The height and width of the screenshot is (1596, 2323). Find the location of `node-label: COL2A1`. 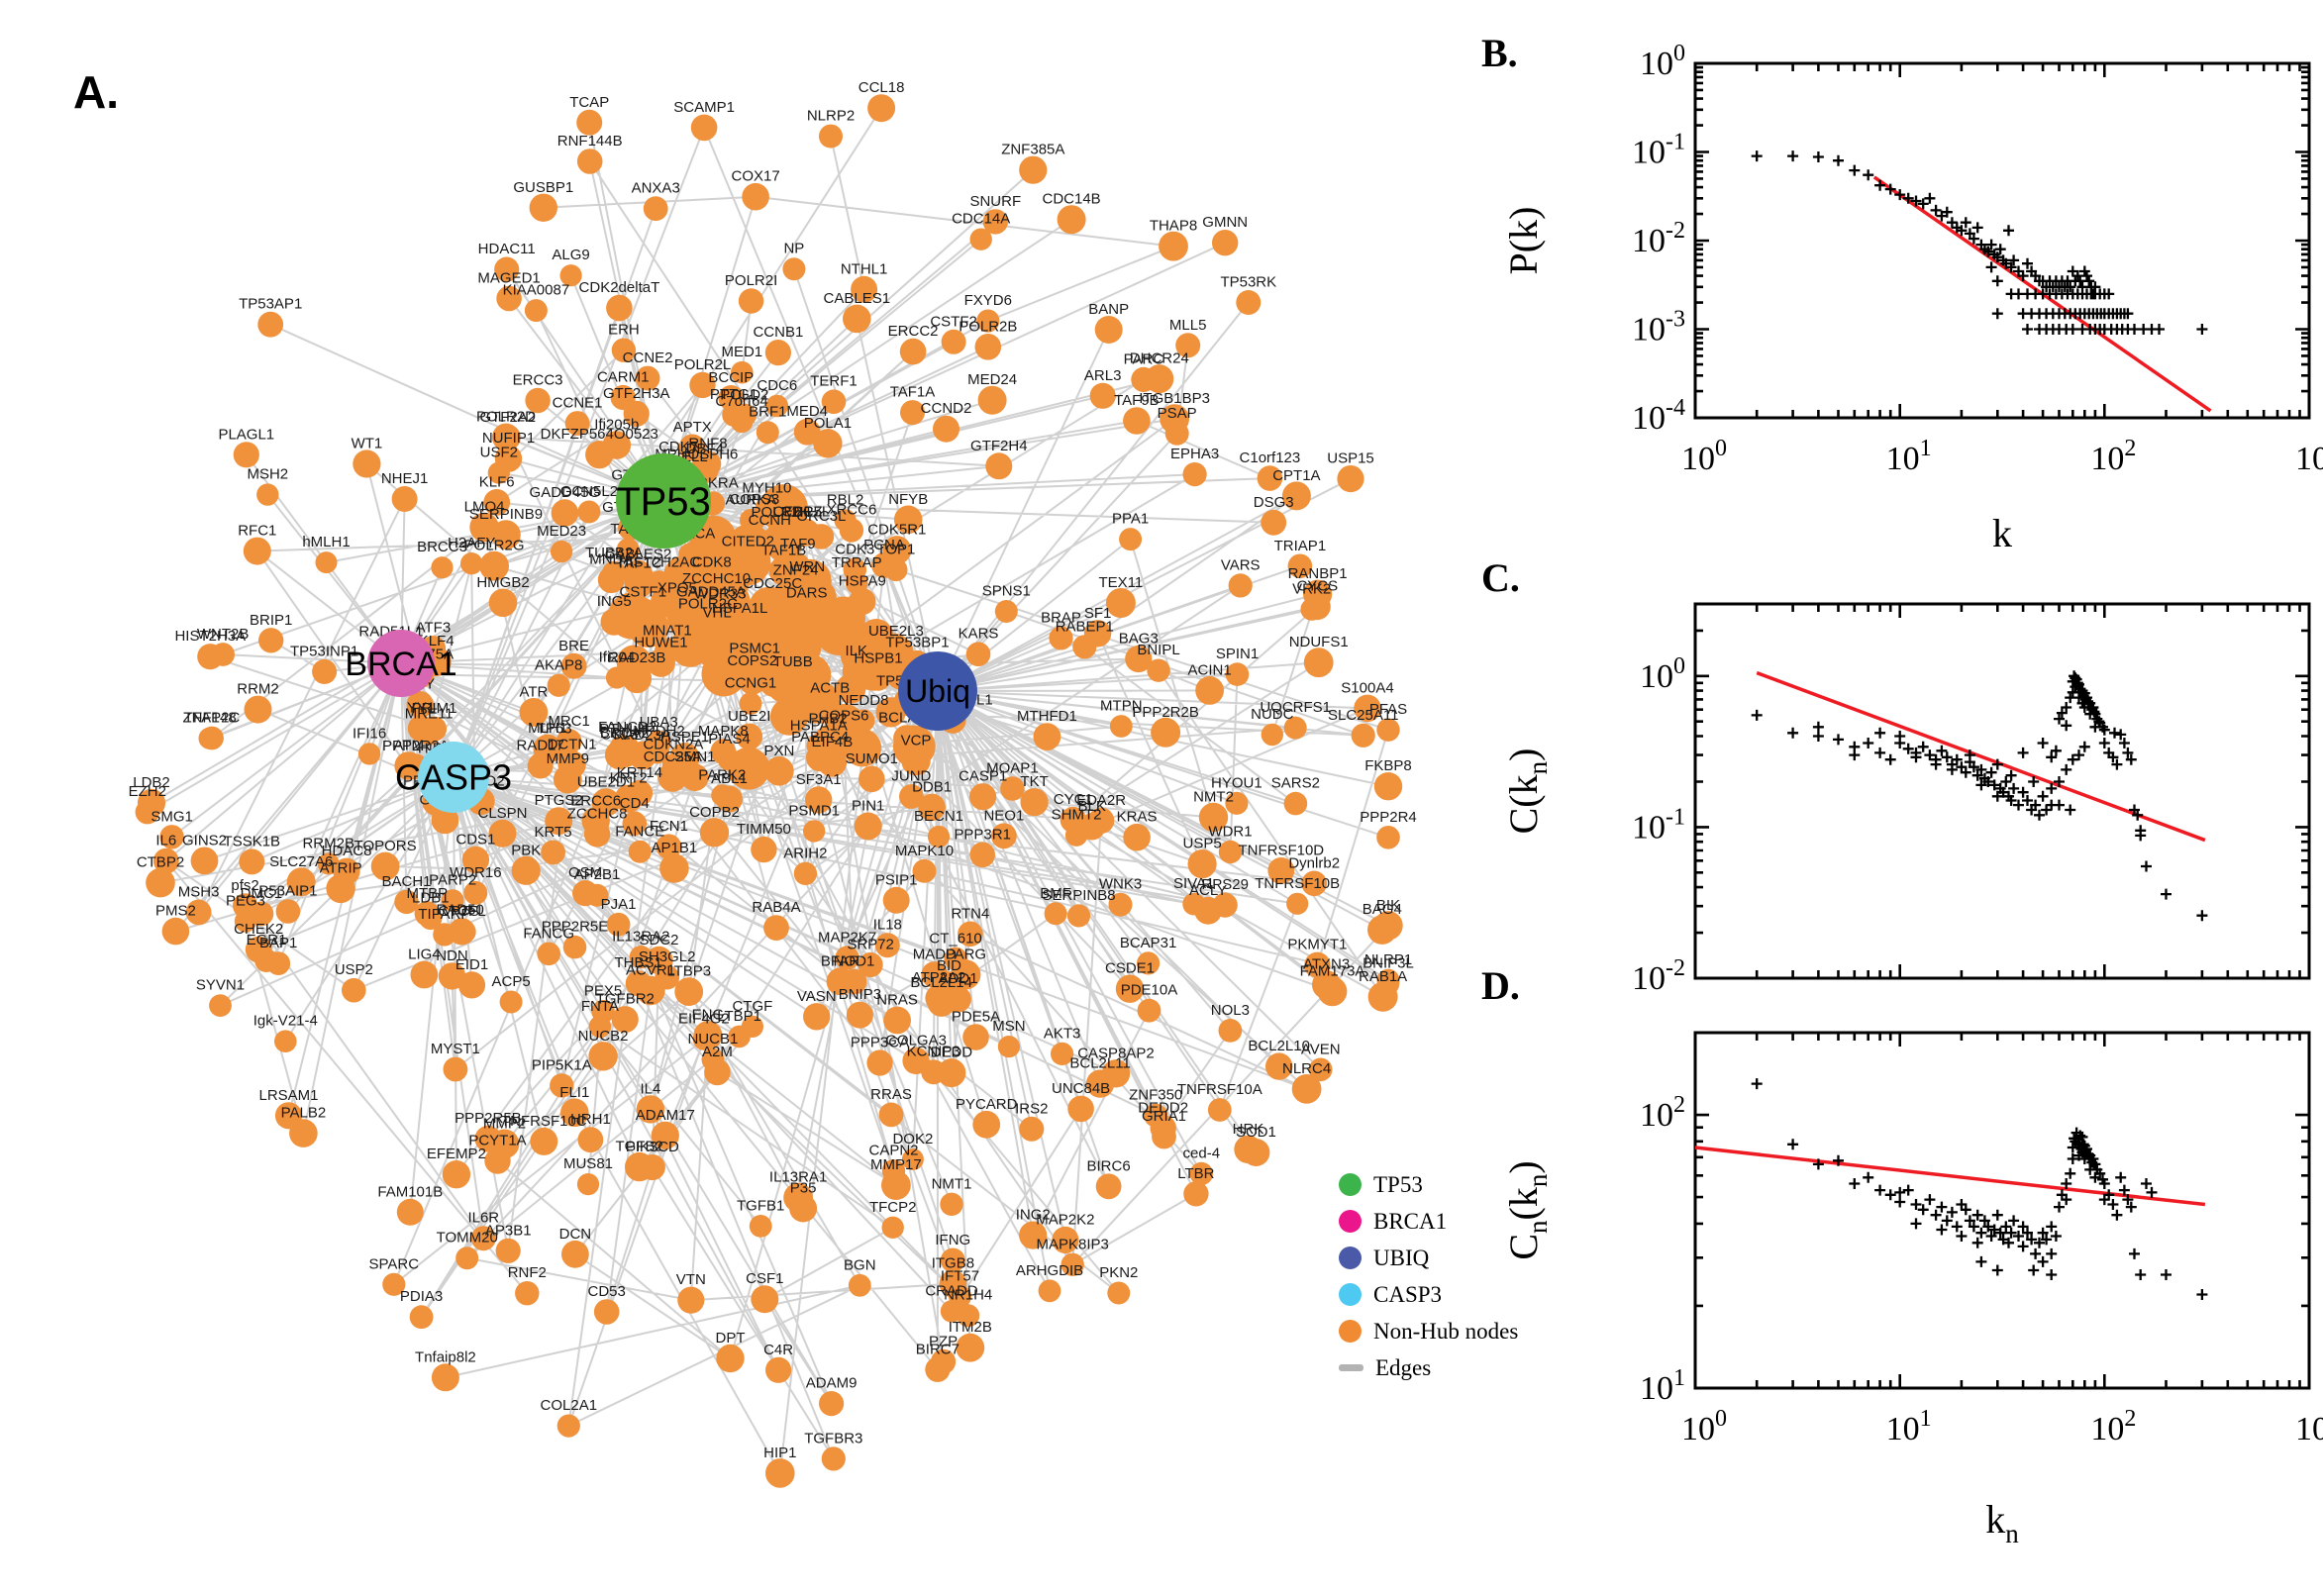

node-label: COL2A1 is located at coordinates (569, 1405).